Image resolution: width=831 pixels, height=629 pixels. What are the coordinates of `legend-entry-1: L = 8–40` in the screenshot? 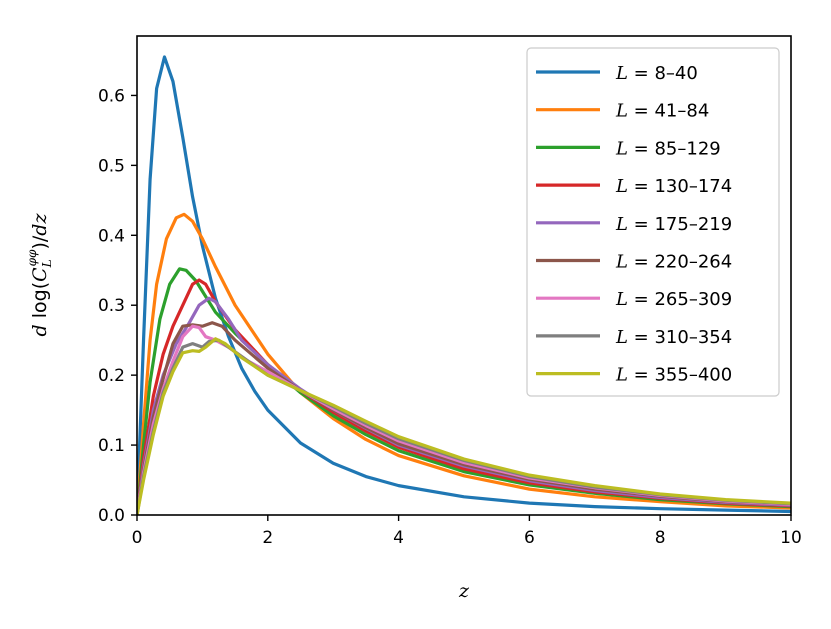 It's located at (617, 73).